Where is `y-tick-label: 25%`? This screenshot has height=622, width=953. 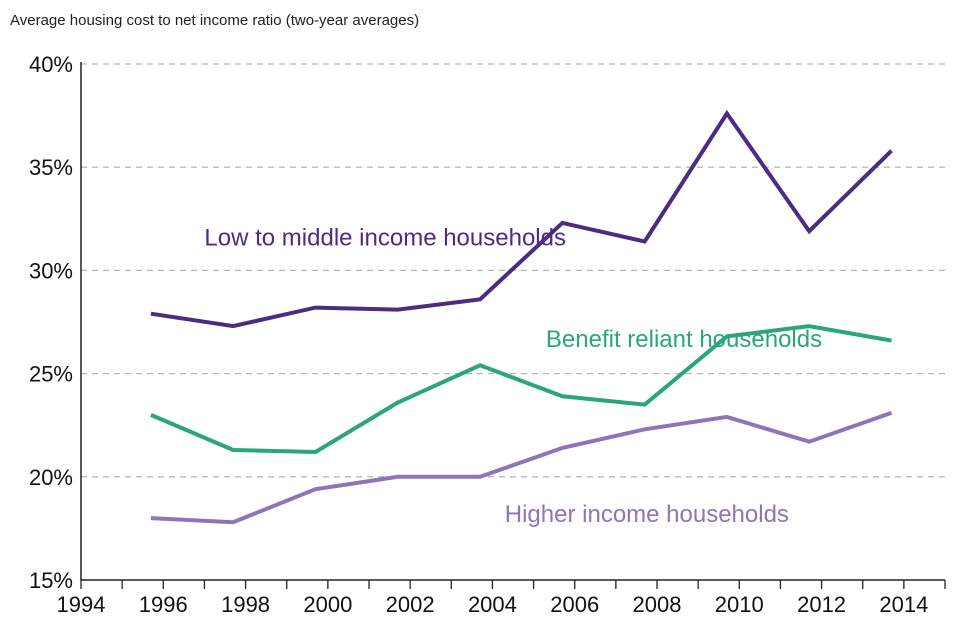 y-tick-label: 25% is located at coordinates (51, 374).